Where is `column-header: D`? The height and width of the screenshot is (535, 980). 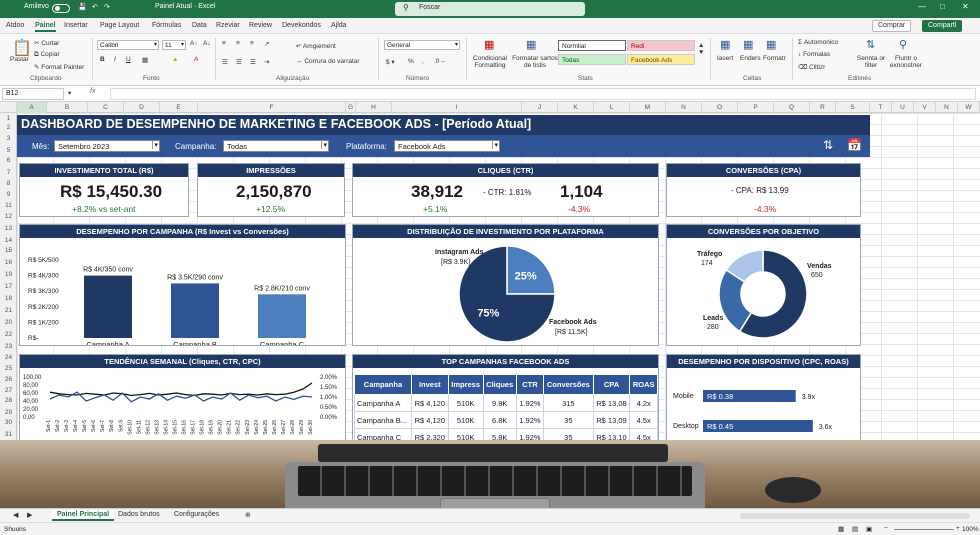
column-header: D is located at coordinates (142, 107).